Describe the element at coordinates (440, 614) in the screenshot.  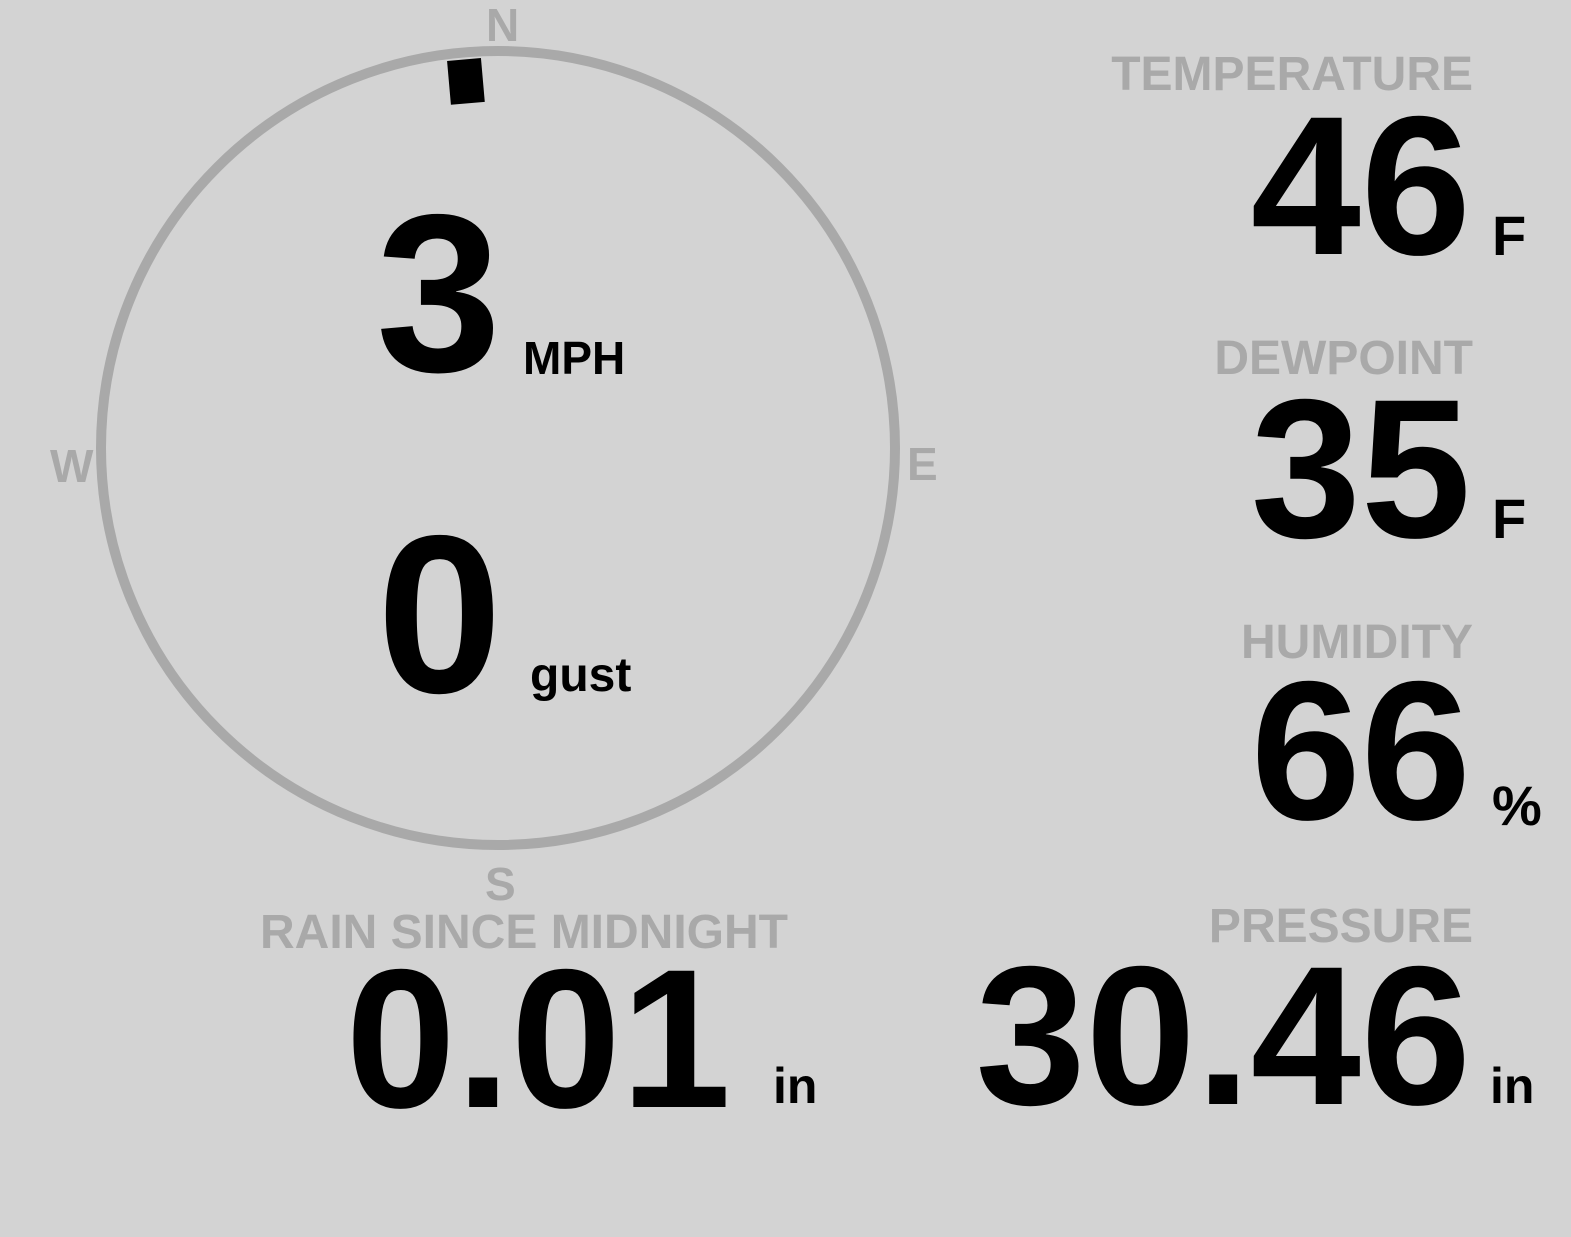
I see `wind-gust-value: 0` at that location.